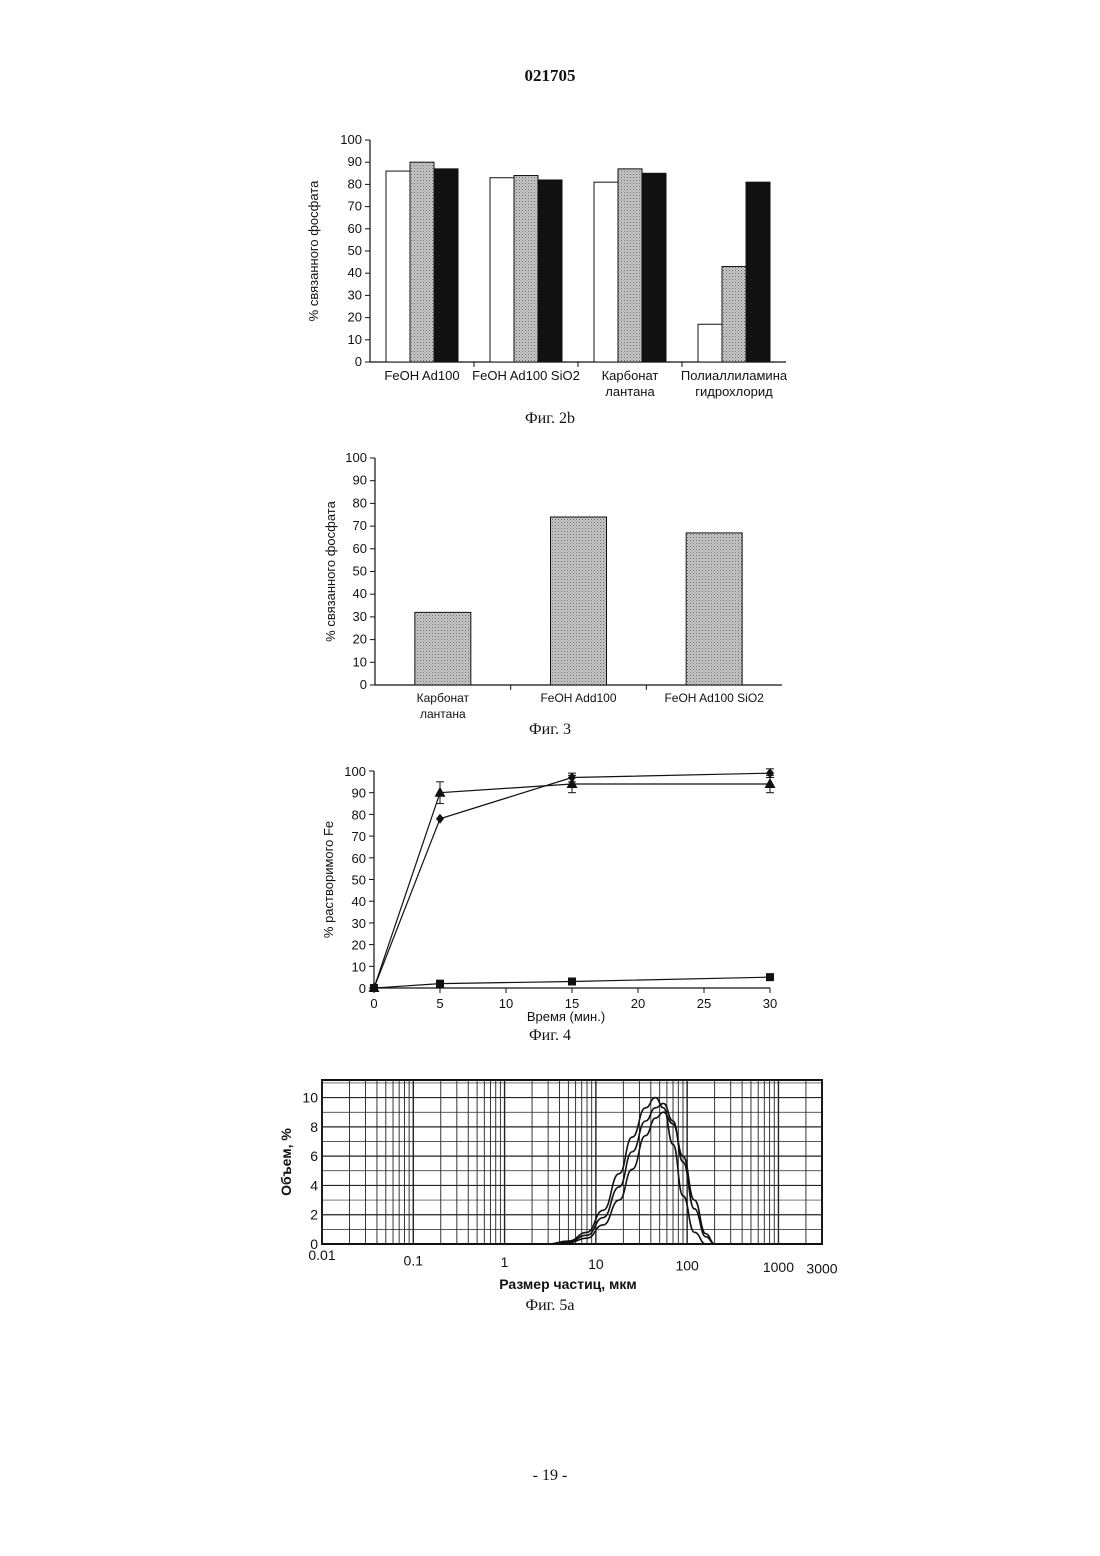 This screenshot has height=1556, width=1100. What do you see at coordinates (549, 1305) in the screenshot?
I see `figure-caption: Фиг. 5a` at bounding box center [549, 1305].